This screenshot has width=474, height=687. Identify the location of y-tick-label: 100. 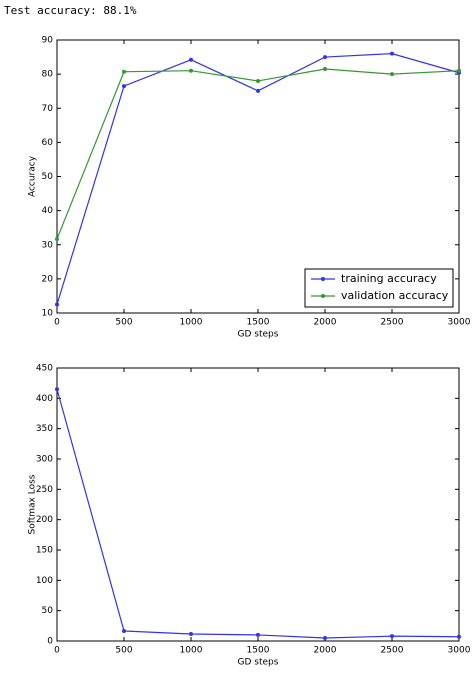
(44, 581).